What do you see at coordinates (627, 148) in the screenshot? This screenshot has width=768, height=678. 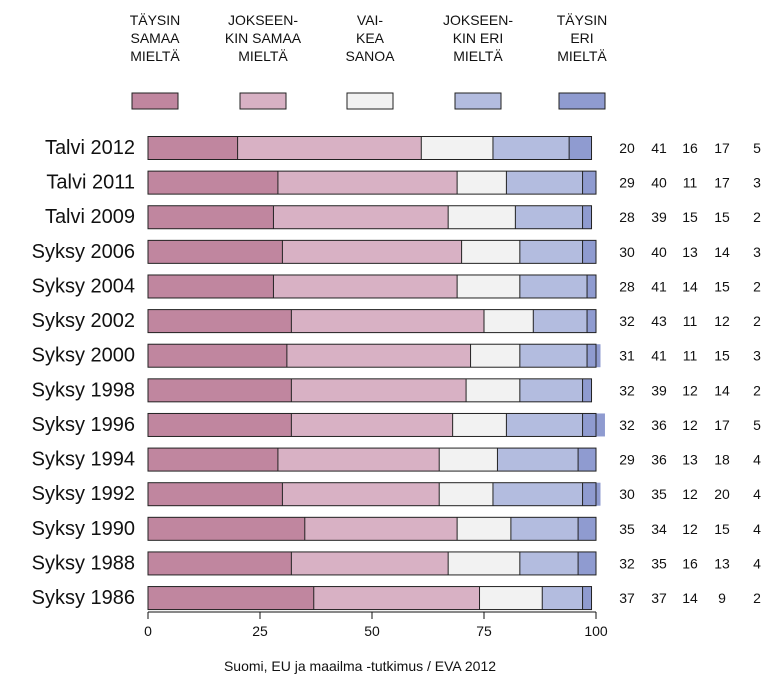 I see `value-label: 20` at bounding box center [627, 148].